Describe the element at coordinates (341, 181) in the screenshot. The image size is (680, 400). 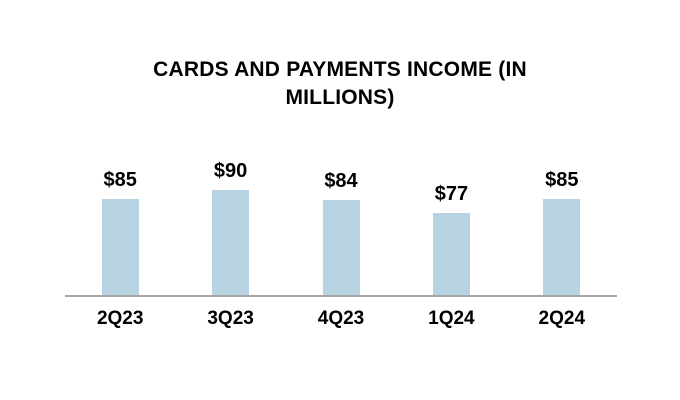
I see `bar-value-label: $84` at that location.